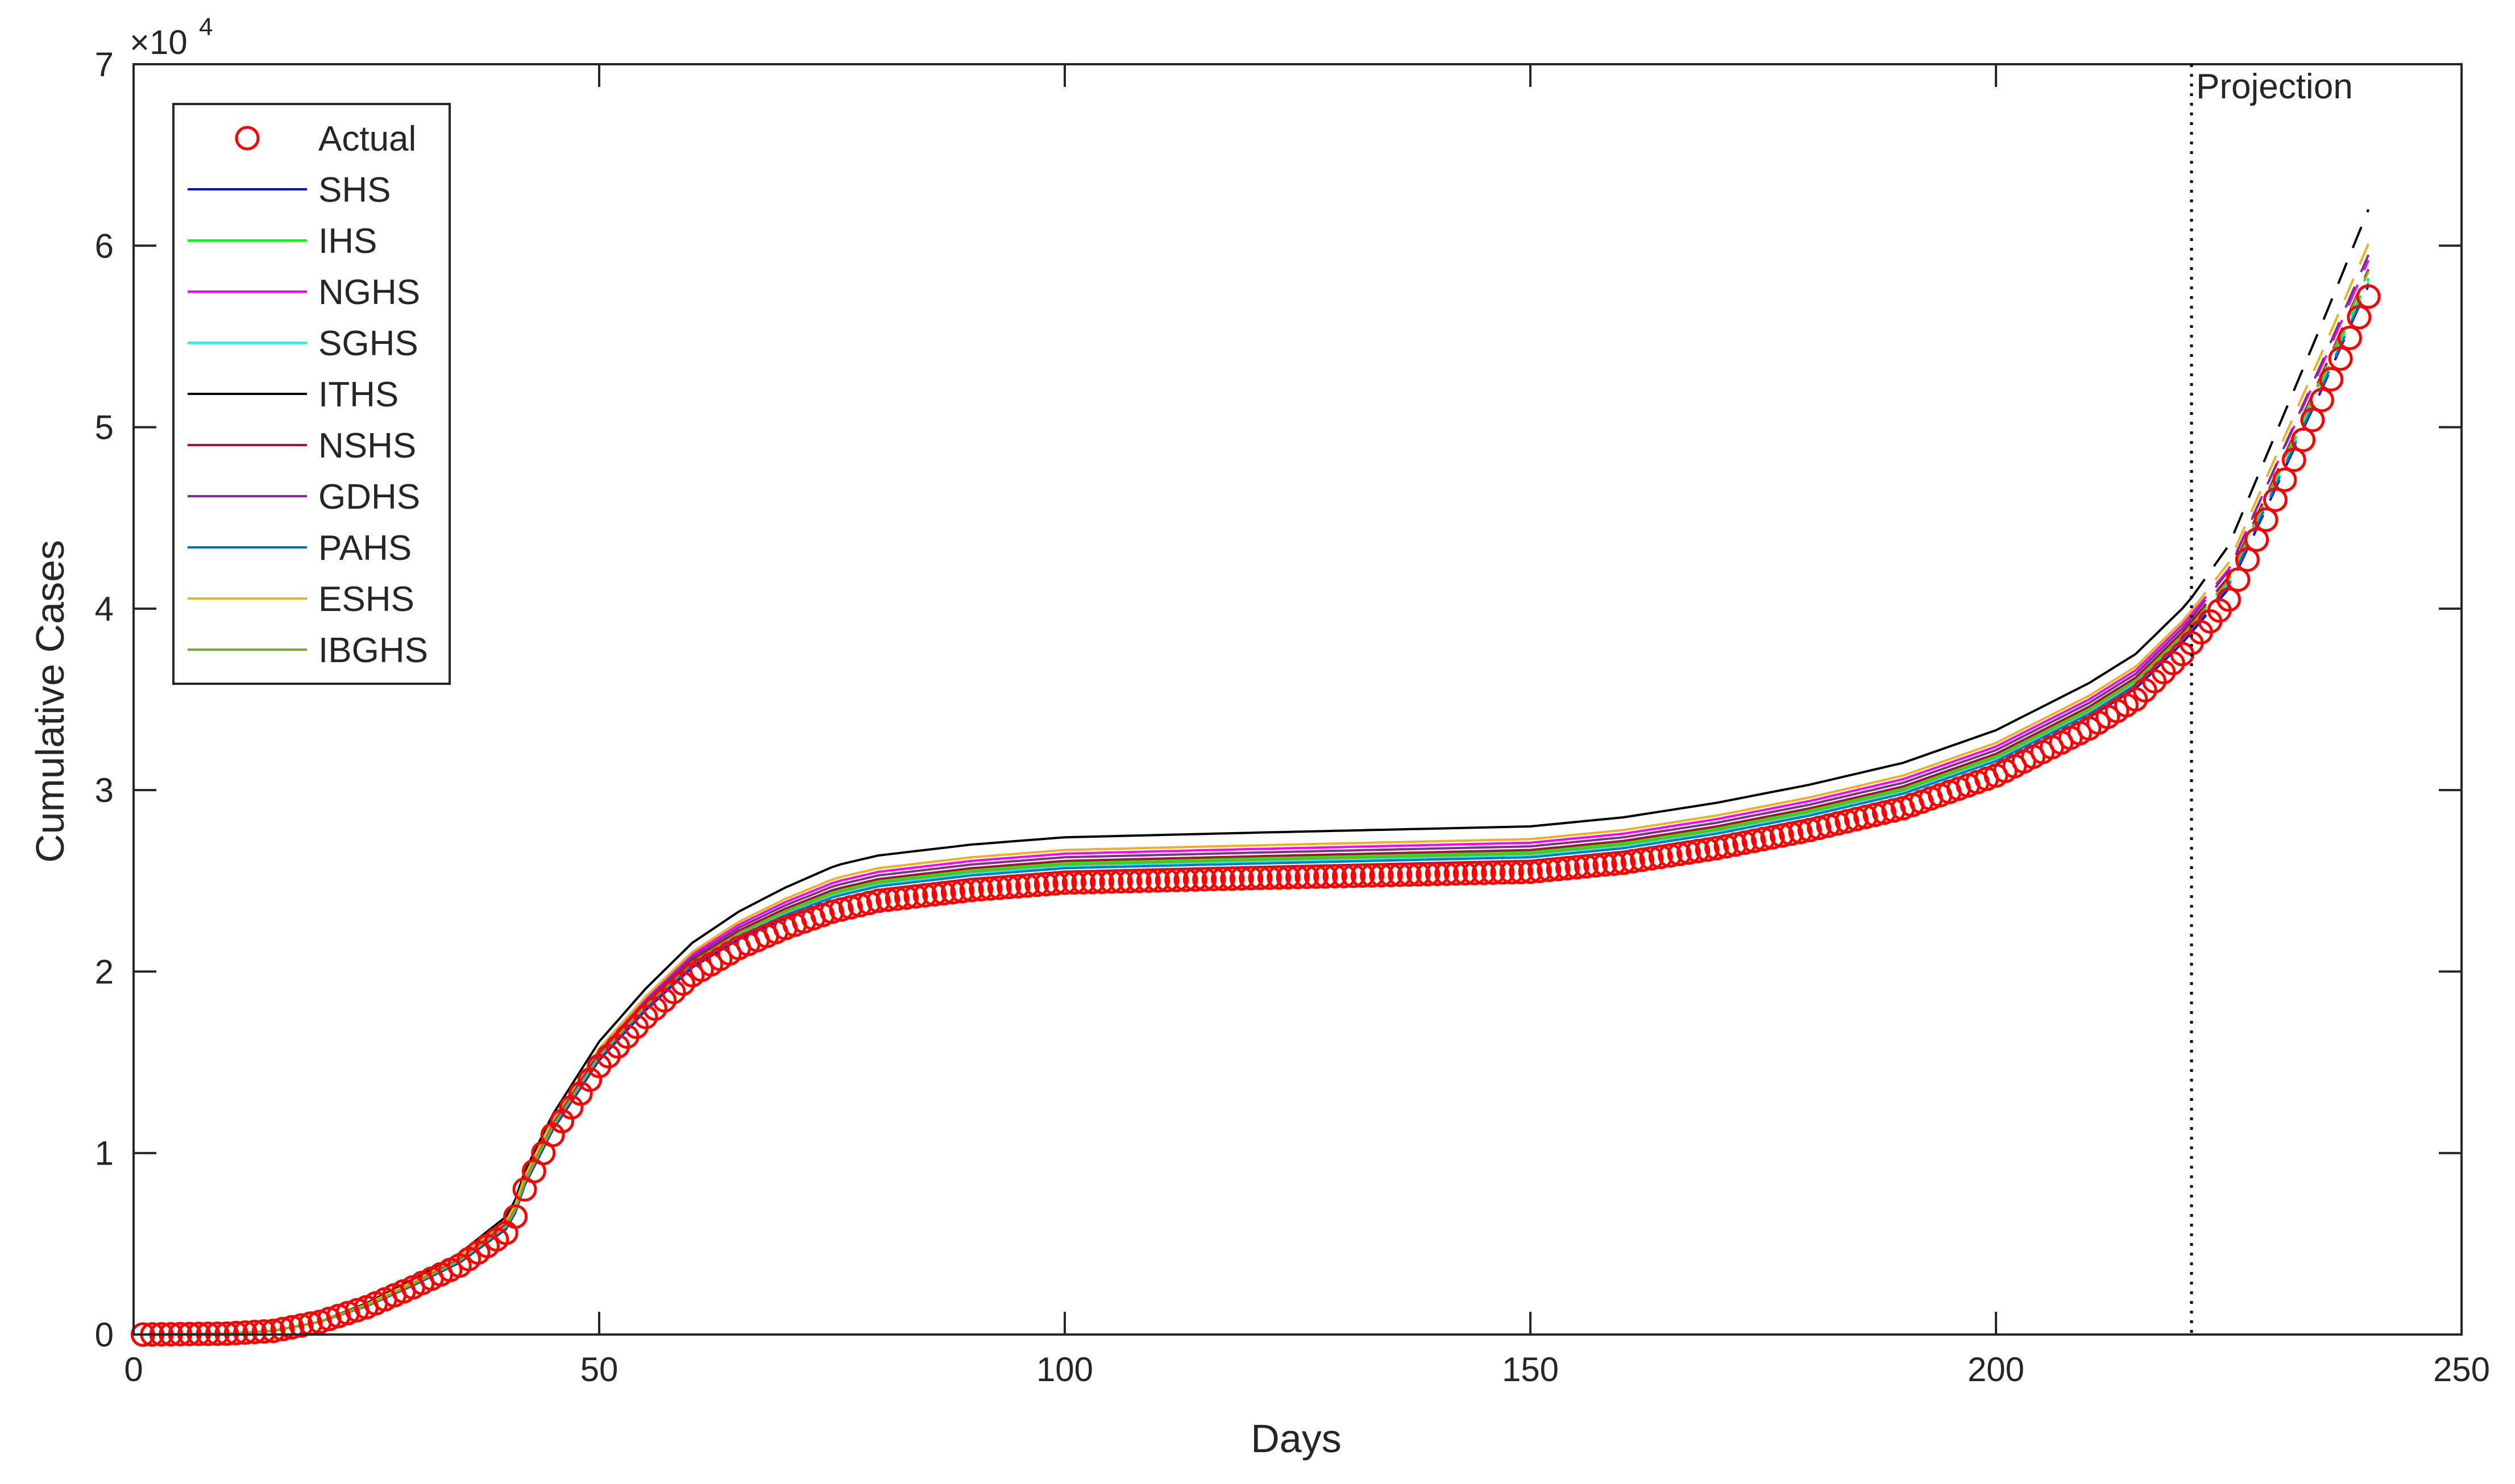 This screenshot has height=1484, width=2515. What do you see at coordinates (1296, 1439) in the screenshot?
I see `x-axis-label: Days` at bounding box center [1296, 1439].